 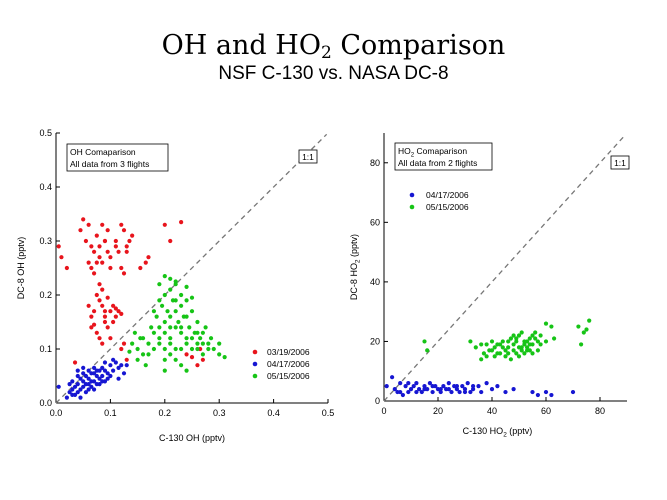 I want to click on y-tick-label: 0.5, so click(x=45, y=133).